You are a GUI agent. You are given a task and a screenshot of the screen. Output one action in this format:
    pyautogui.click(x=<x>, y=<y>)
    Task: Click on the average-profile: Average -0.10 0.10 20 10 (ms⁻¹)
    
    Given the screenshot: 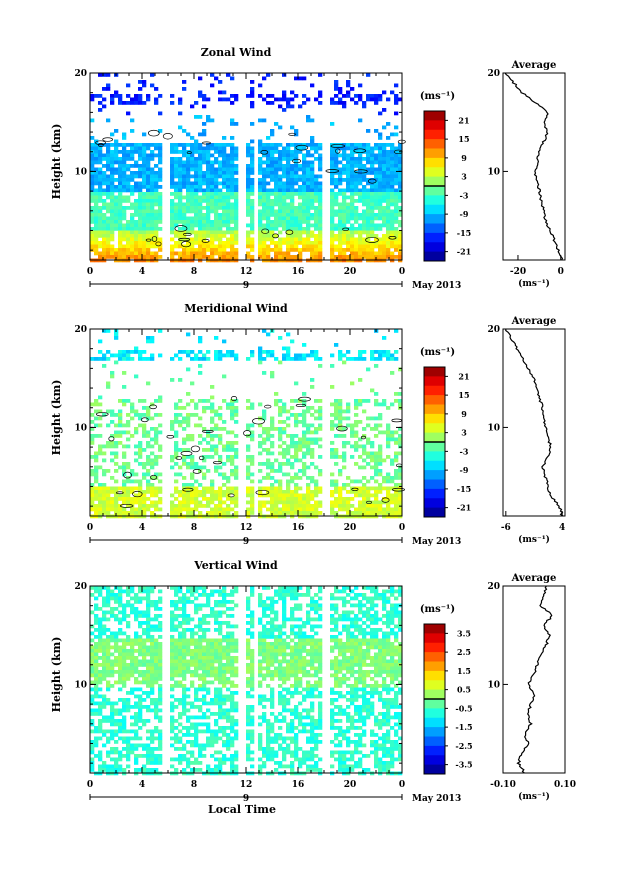 What is the action you would take?
    pyautogui.click(x=531, y=687)
    